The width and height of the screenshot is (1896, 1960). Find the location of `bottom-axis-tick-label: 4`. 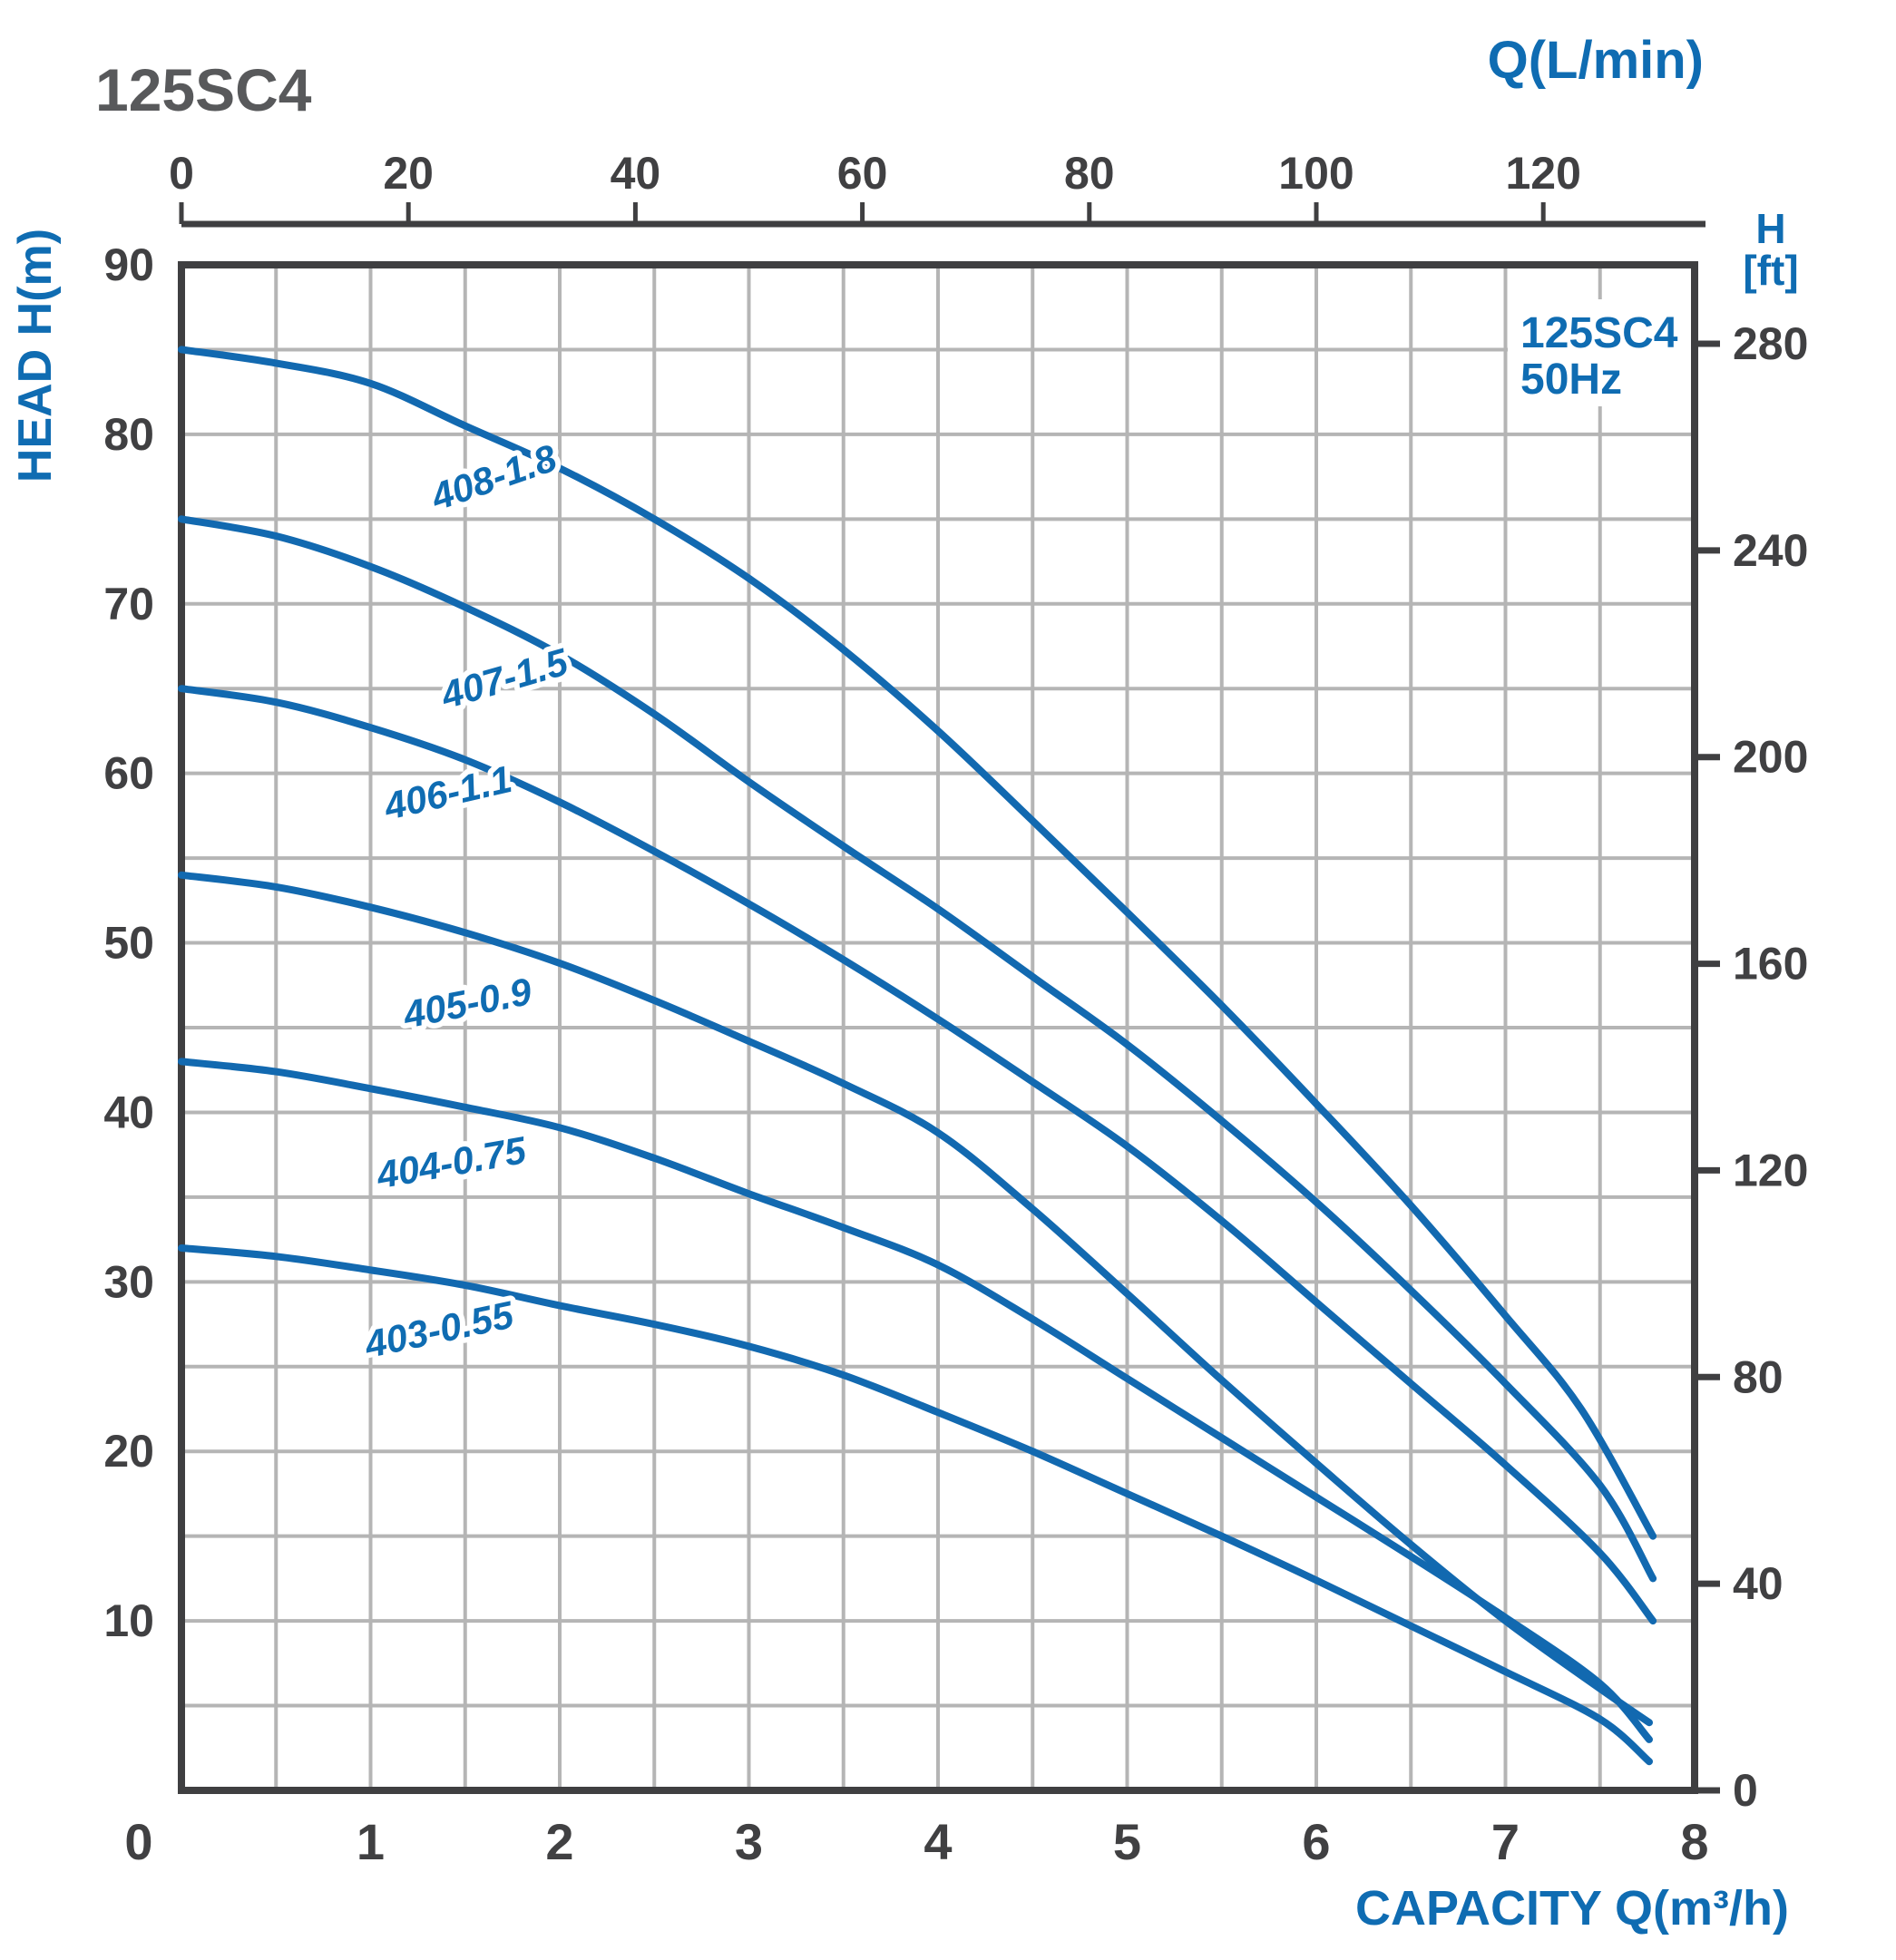

bottom-axis-tick-label: 4 is located at coordinates (938, 1841).